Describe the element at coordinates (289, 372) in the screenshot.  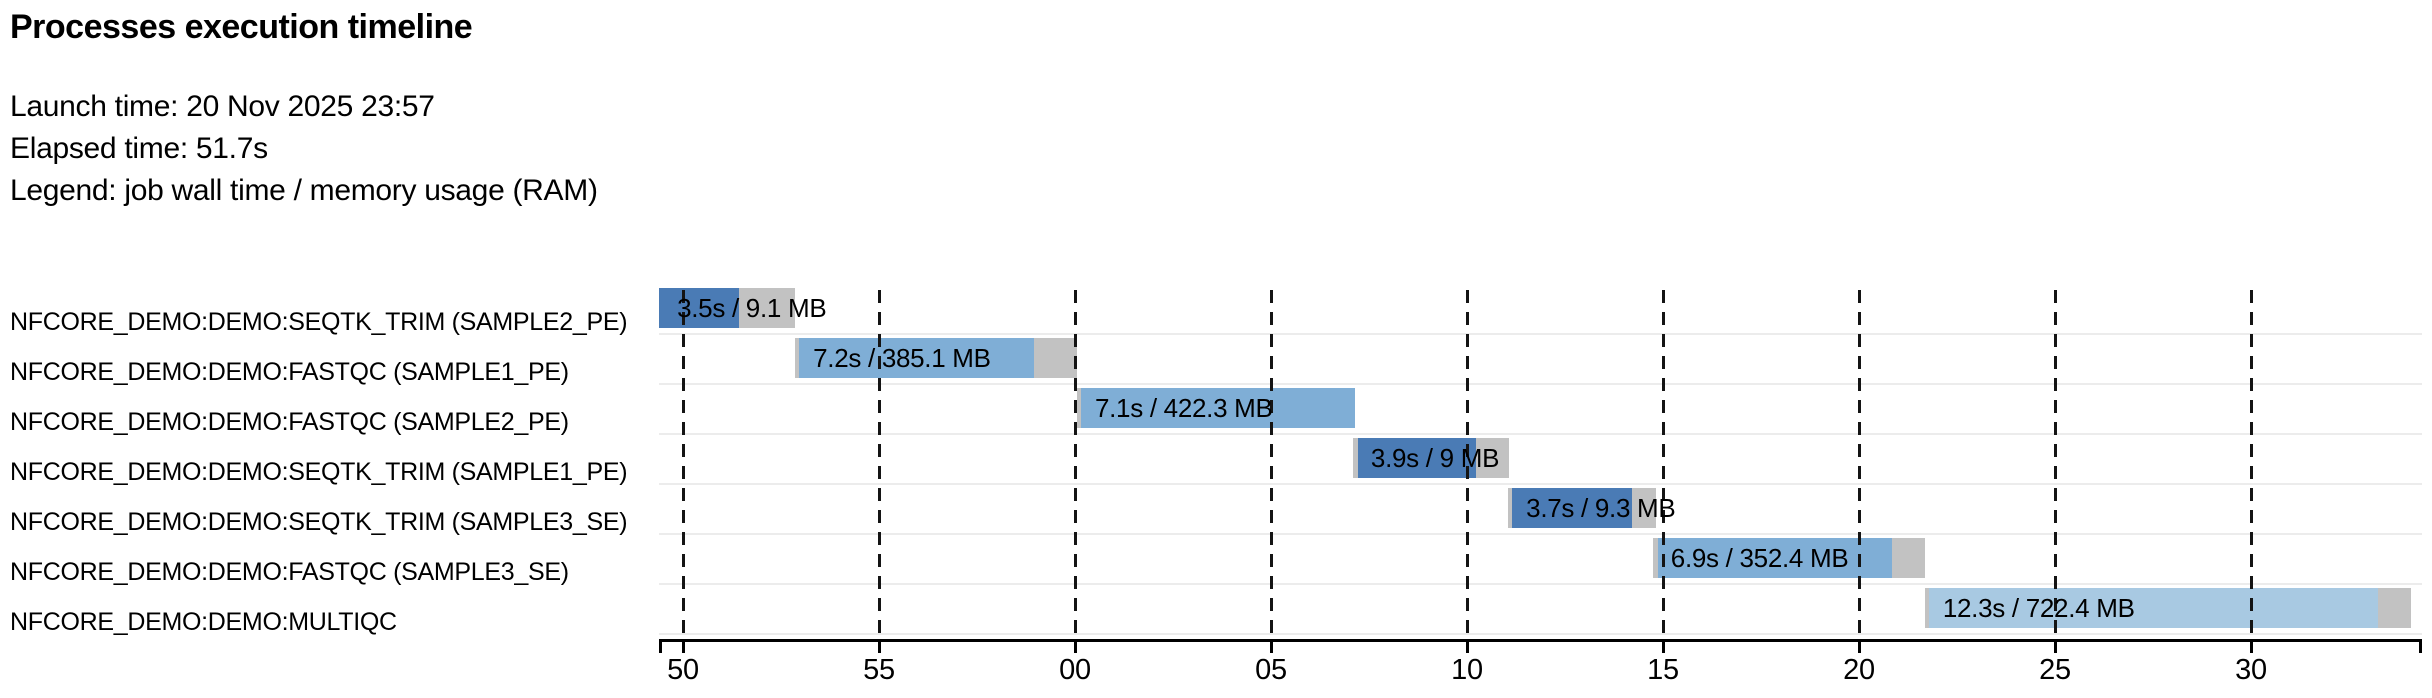
I see `process-label: NFCORE_DEMO:DEMO:FASTQC (SAMPLE1_PE)` at that location.